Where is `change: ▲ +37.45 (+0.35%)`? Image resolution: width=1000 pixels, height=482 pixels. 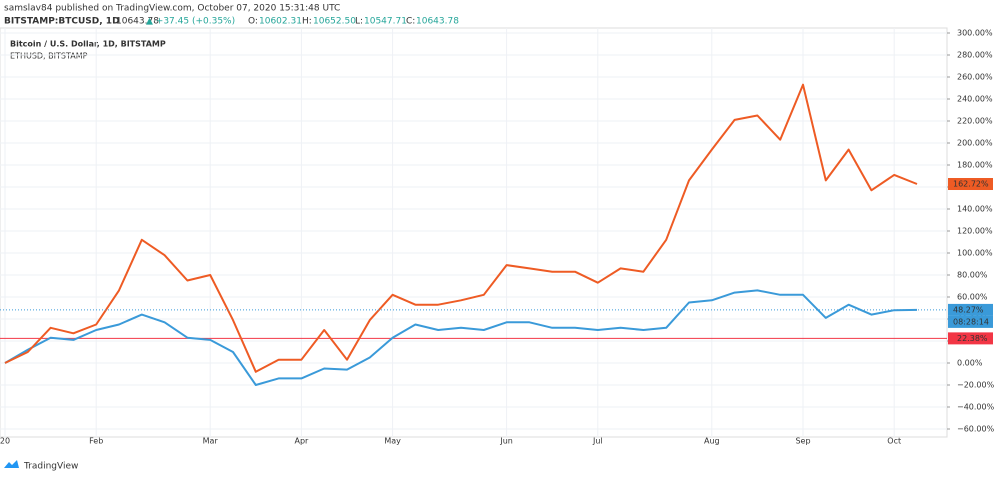 change: ▲ +37.45 (+0.35%) is located at coordinates (190, 22).